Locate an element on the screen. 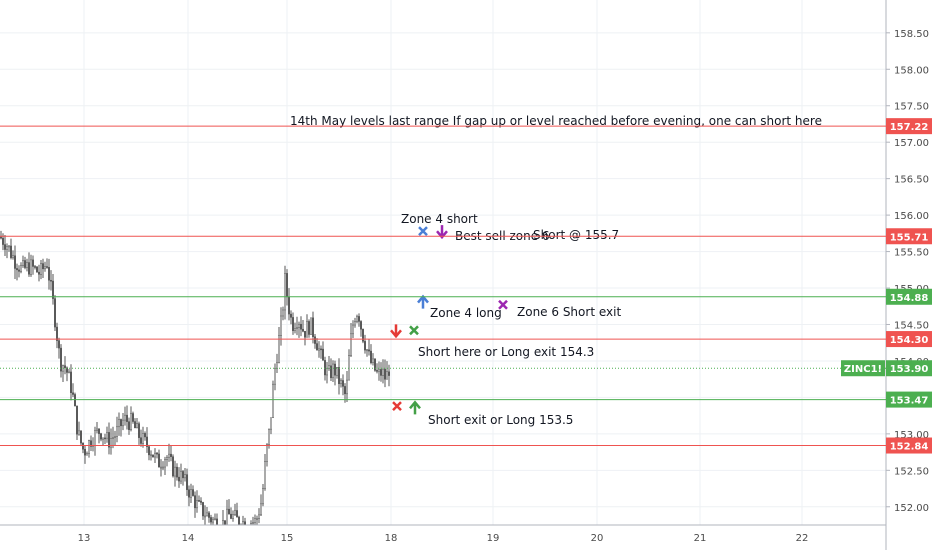  x-tick-label: 19 is located at coordinates (493, 538).